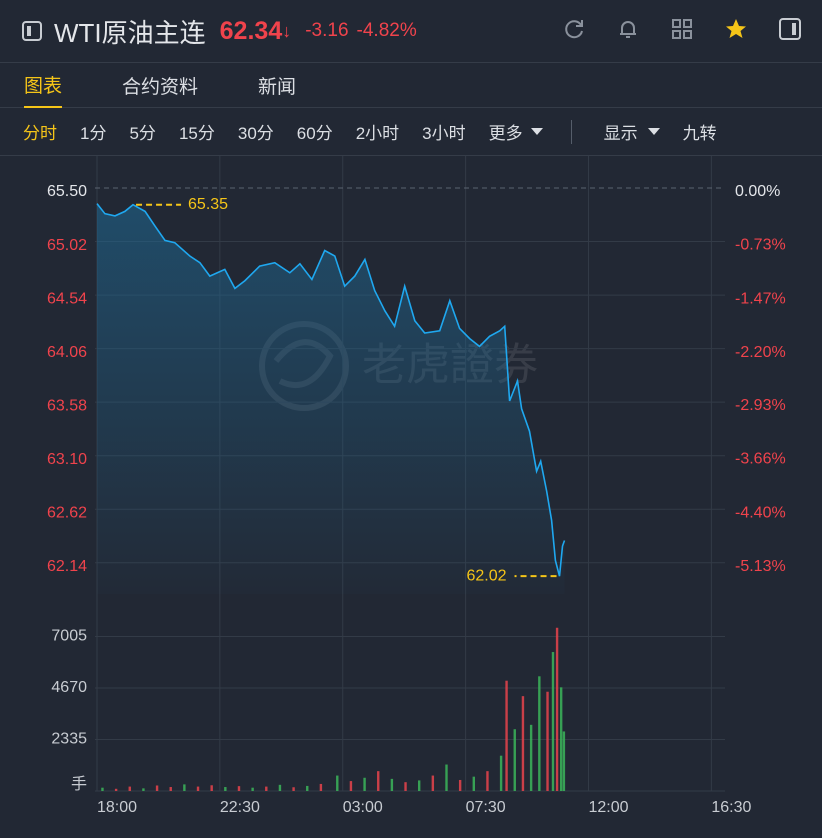 The image size is (822, 838). I want to click on change-pct: -4.82%, so click(386, 30).